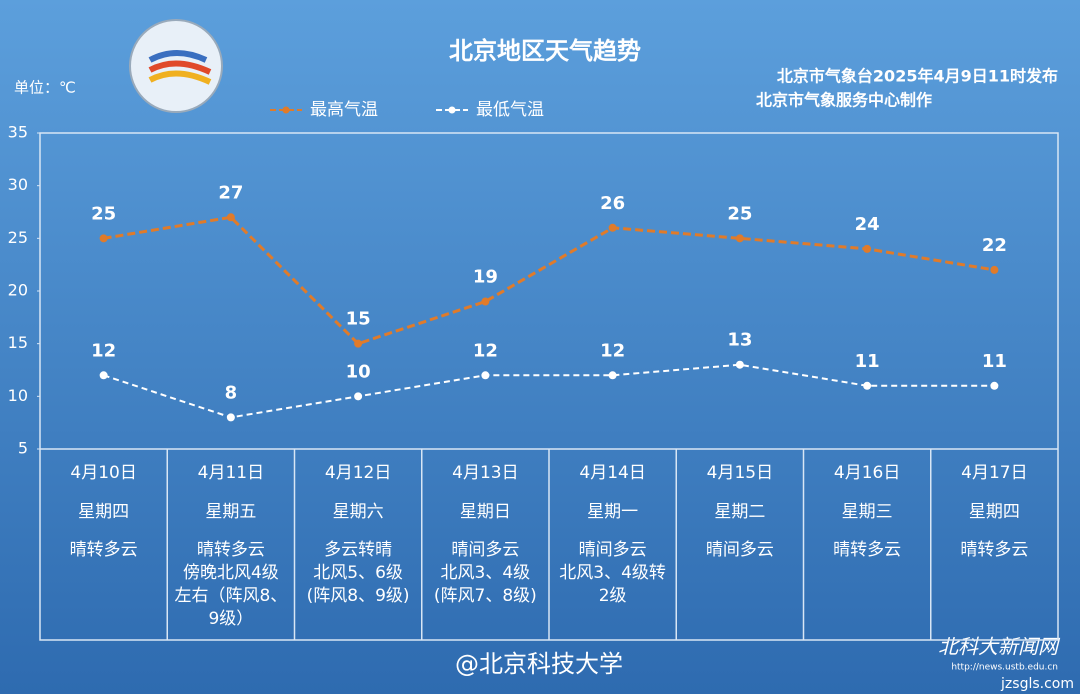 The width and height of the screenshot is (1080, 694). I want to click on unit-label: 单位：℃, so click(45, 88).